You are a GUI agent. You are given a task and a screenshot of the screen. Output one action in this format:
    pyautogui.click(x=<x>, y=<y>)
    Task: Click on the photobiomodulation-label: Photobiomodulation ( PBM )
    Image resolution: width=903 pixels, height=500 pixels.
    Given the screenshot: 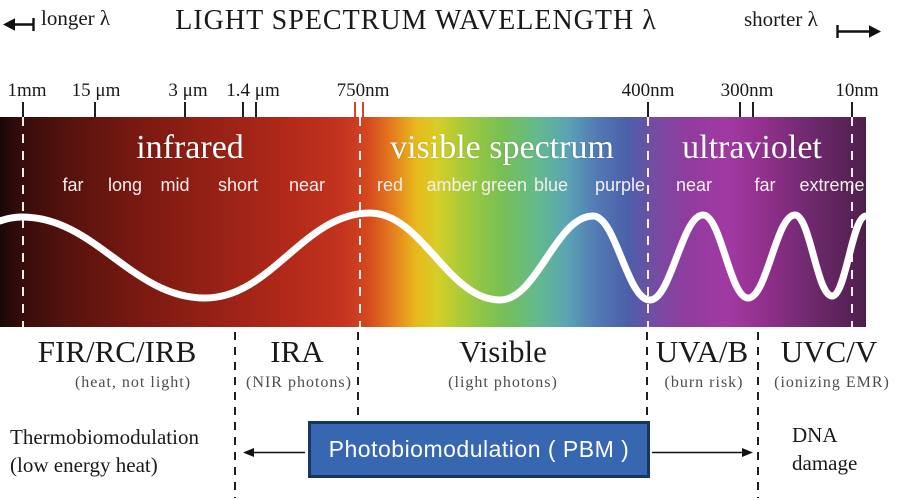 What is the action you would take?
    pyautogui.click(x=479, y=449)
    